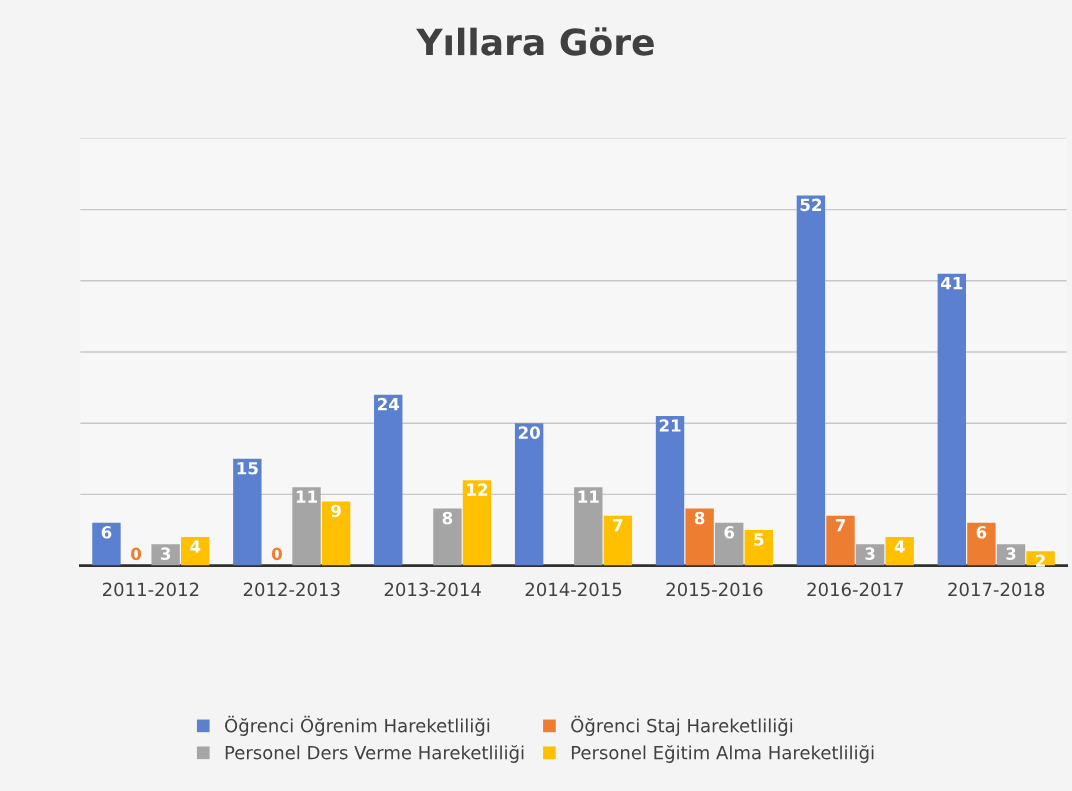 This screenshot has width=1072, height=791. Describe the element at coordinates (573, 589) in the screenshot. I see `x-tick-label: 2014-2015` at that location.